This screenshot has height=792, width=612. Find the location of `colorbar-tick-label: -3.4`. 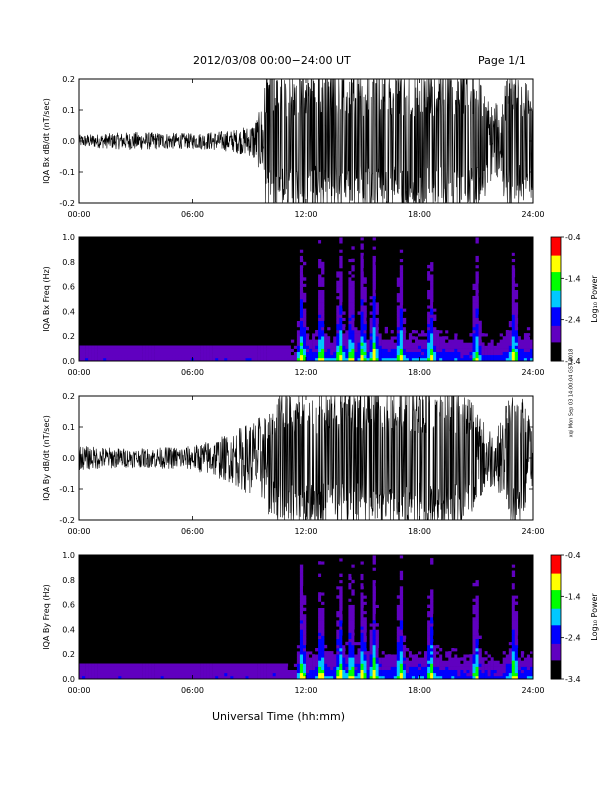

colorbar-tick-label: -3.4 is located at coordinates (573, 679).